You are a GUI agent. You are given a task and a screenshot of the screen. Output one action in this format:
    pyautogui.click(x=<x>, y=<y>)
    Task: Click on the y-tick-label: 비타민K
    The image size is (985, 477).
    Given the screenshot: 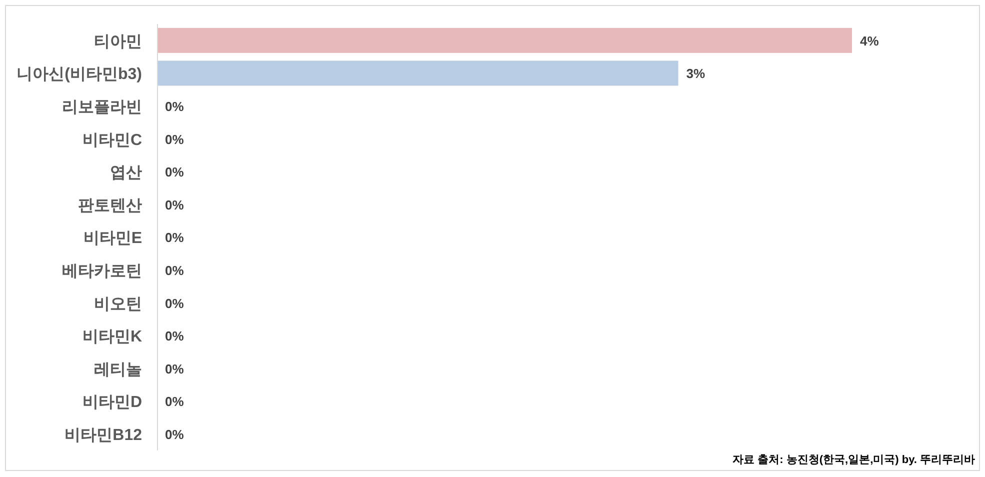 What is the action you would take?
    pyautogui.click(x=112, y=337)
    